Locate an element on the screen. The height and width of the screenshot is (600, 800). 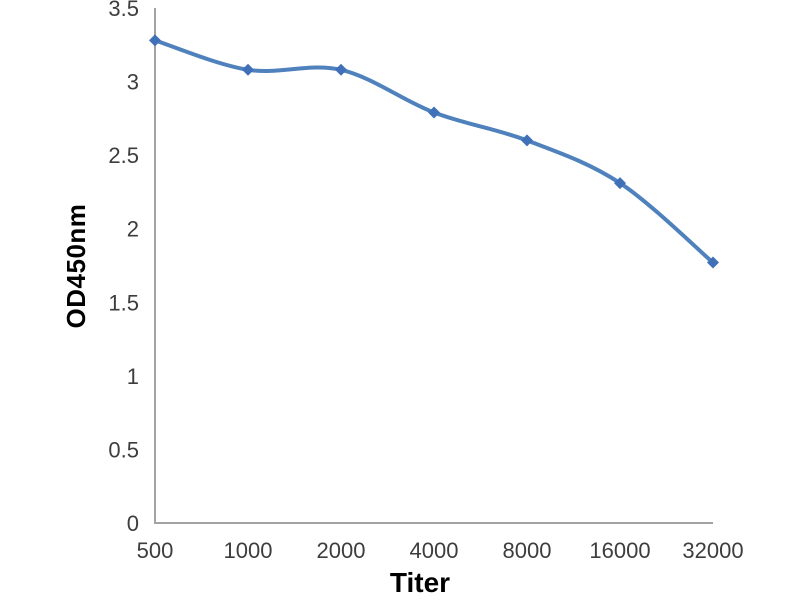
x-tick-label: 32000 is located at coordinates (712, 550).